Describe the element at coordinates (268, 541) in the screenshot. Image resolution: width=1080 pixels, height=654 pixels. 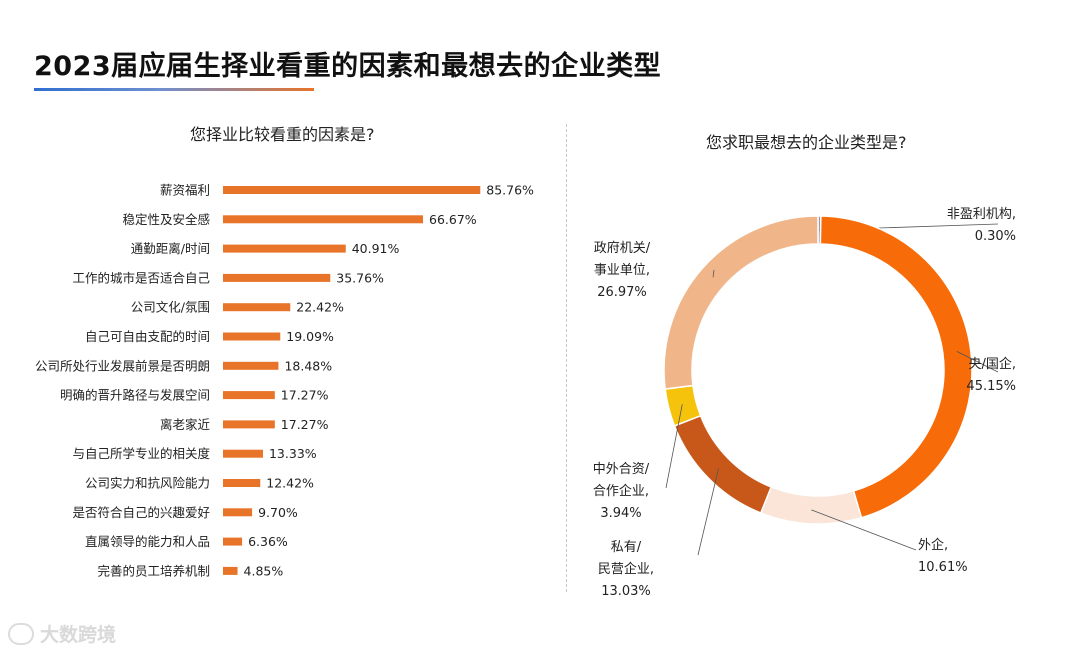
I see `bar-value-label: 6.36%` at that location.